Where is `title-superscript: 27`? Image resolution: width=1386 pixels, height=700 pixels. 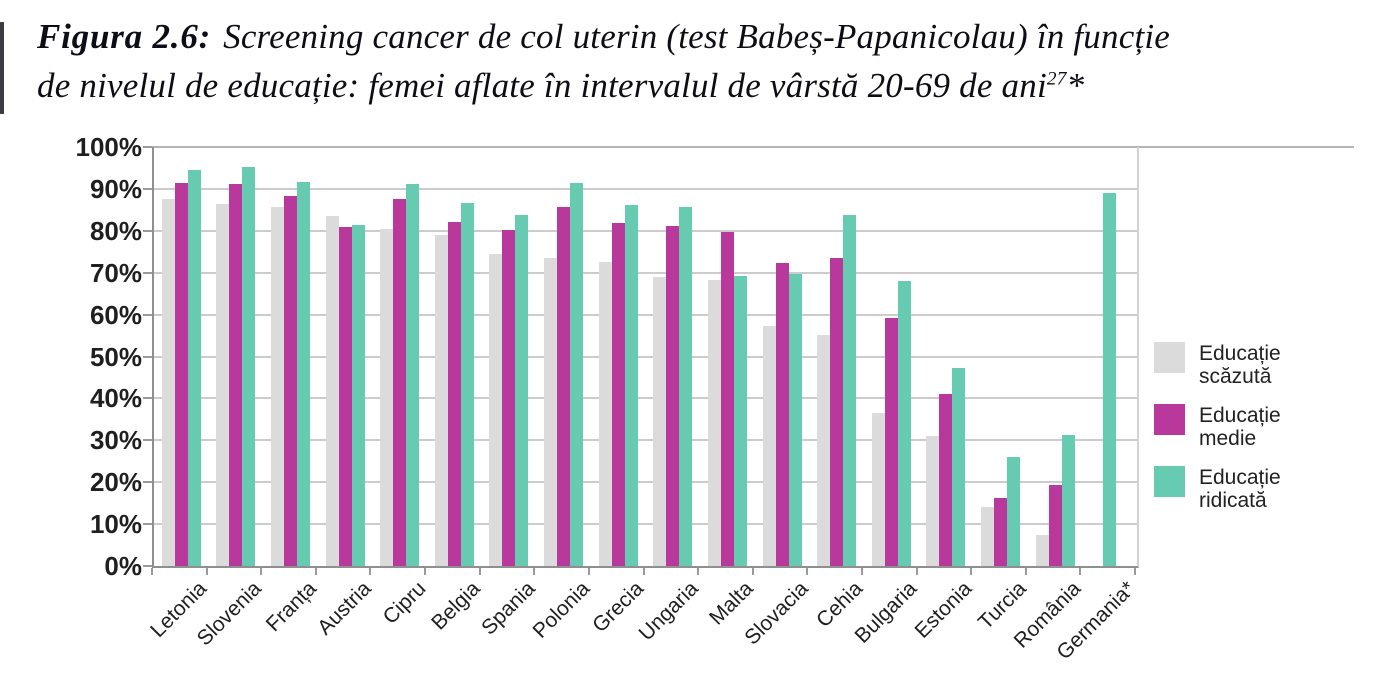 title-superscript: 27 is located at coordinates (1056, 79).